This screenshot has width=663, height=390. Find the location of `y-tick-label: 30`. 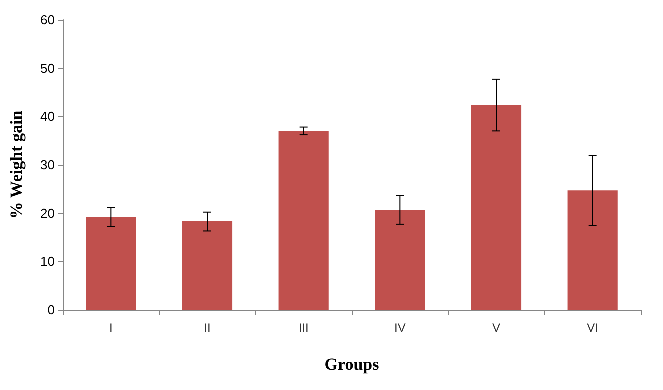

y-tick-label: 30 is located at coordinates (47, 165).